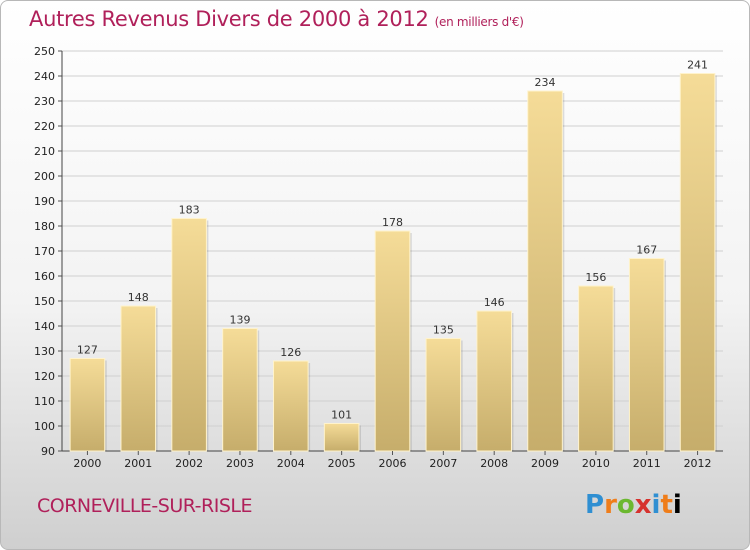  What do you see at coordinates (643, 505) in the screenshot?
I see `logo-letter: x` at bounding box center [643, 505].